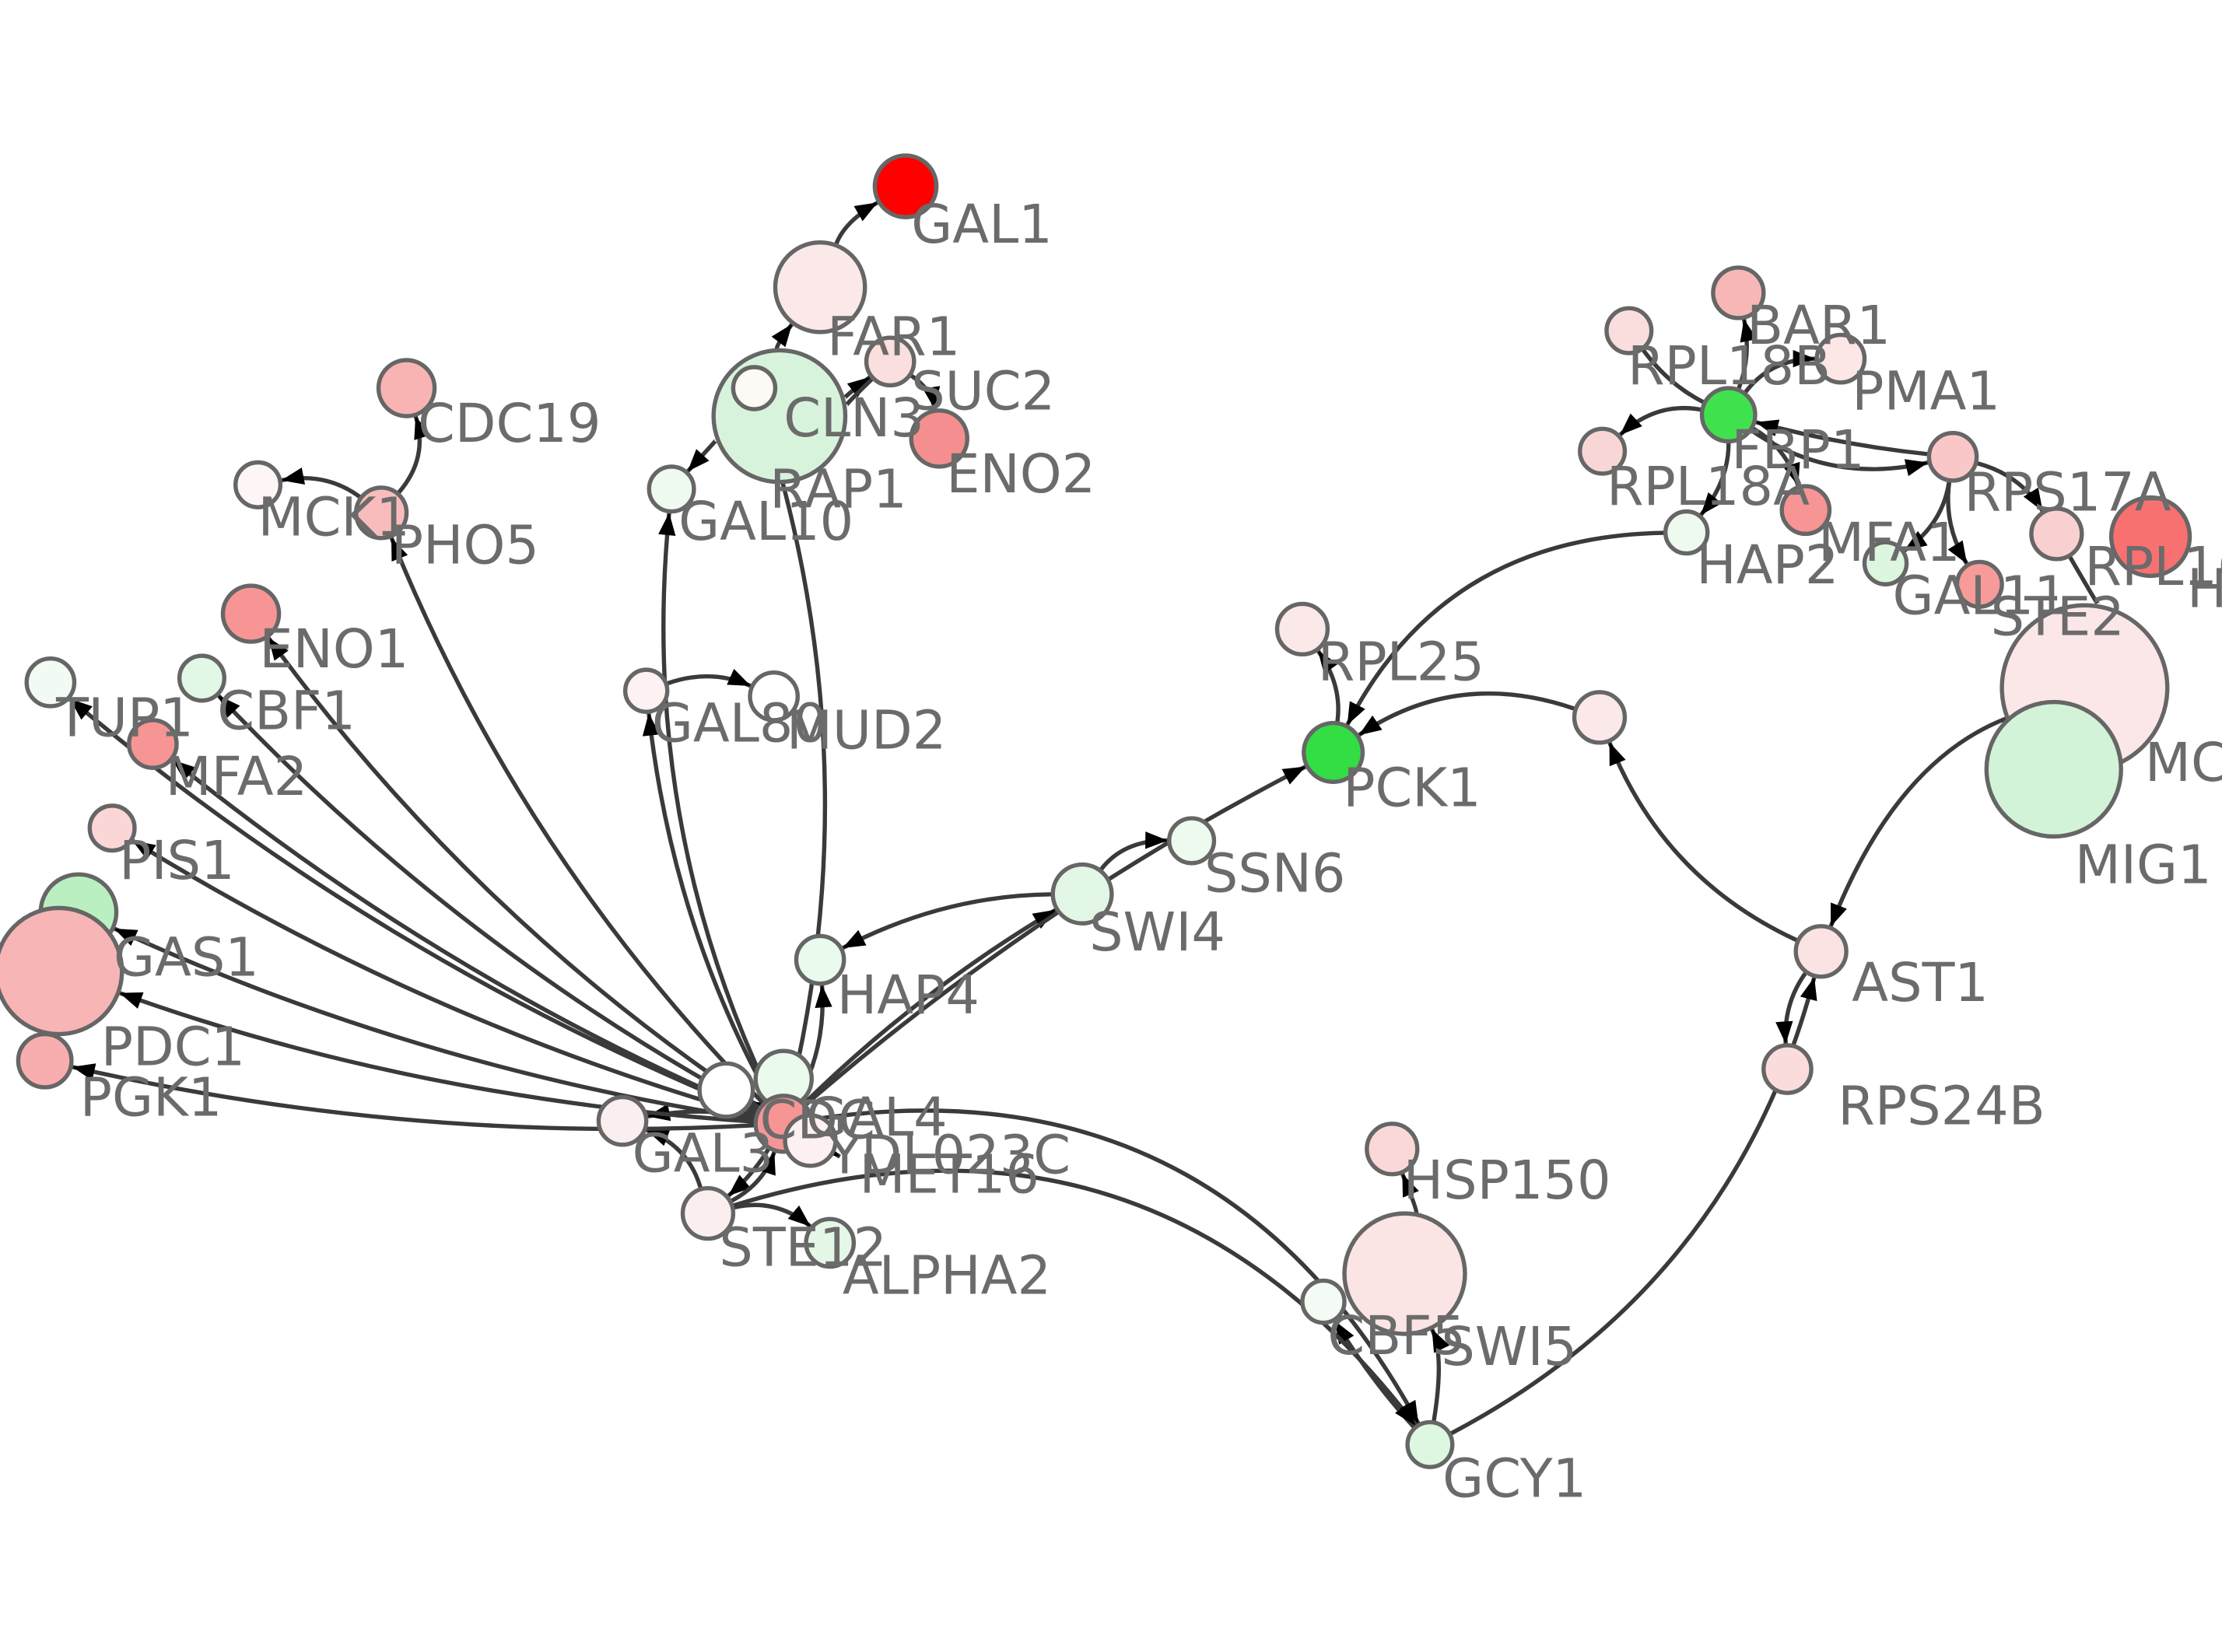 The height and width of the screenshot is (1652, 2222). Describe the element at coordinates (1952, 456) in the screenshot. I see `graph-node-rps17a` at that location.